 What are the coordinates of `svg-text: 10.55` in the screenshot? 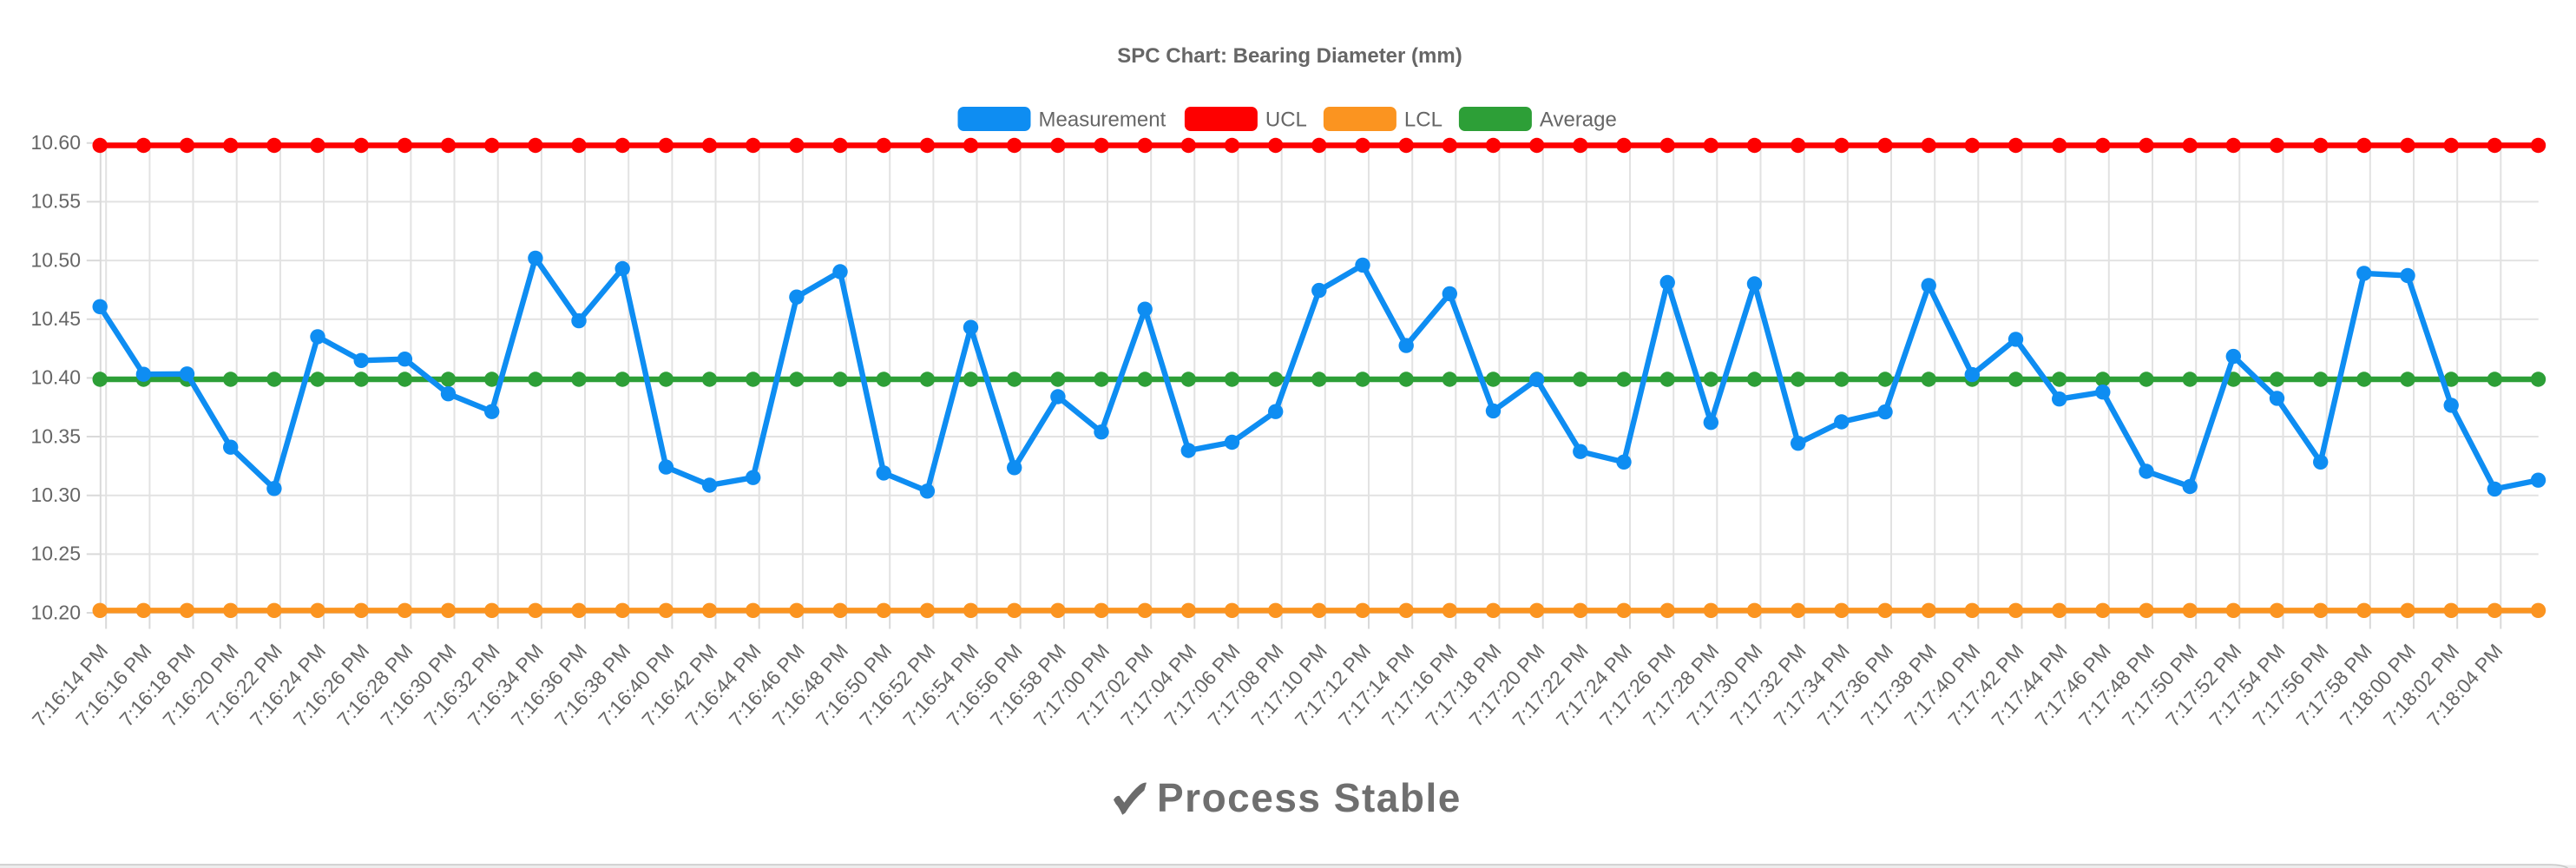 It's located at (56, 201).